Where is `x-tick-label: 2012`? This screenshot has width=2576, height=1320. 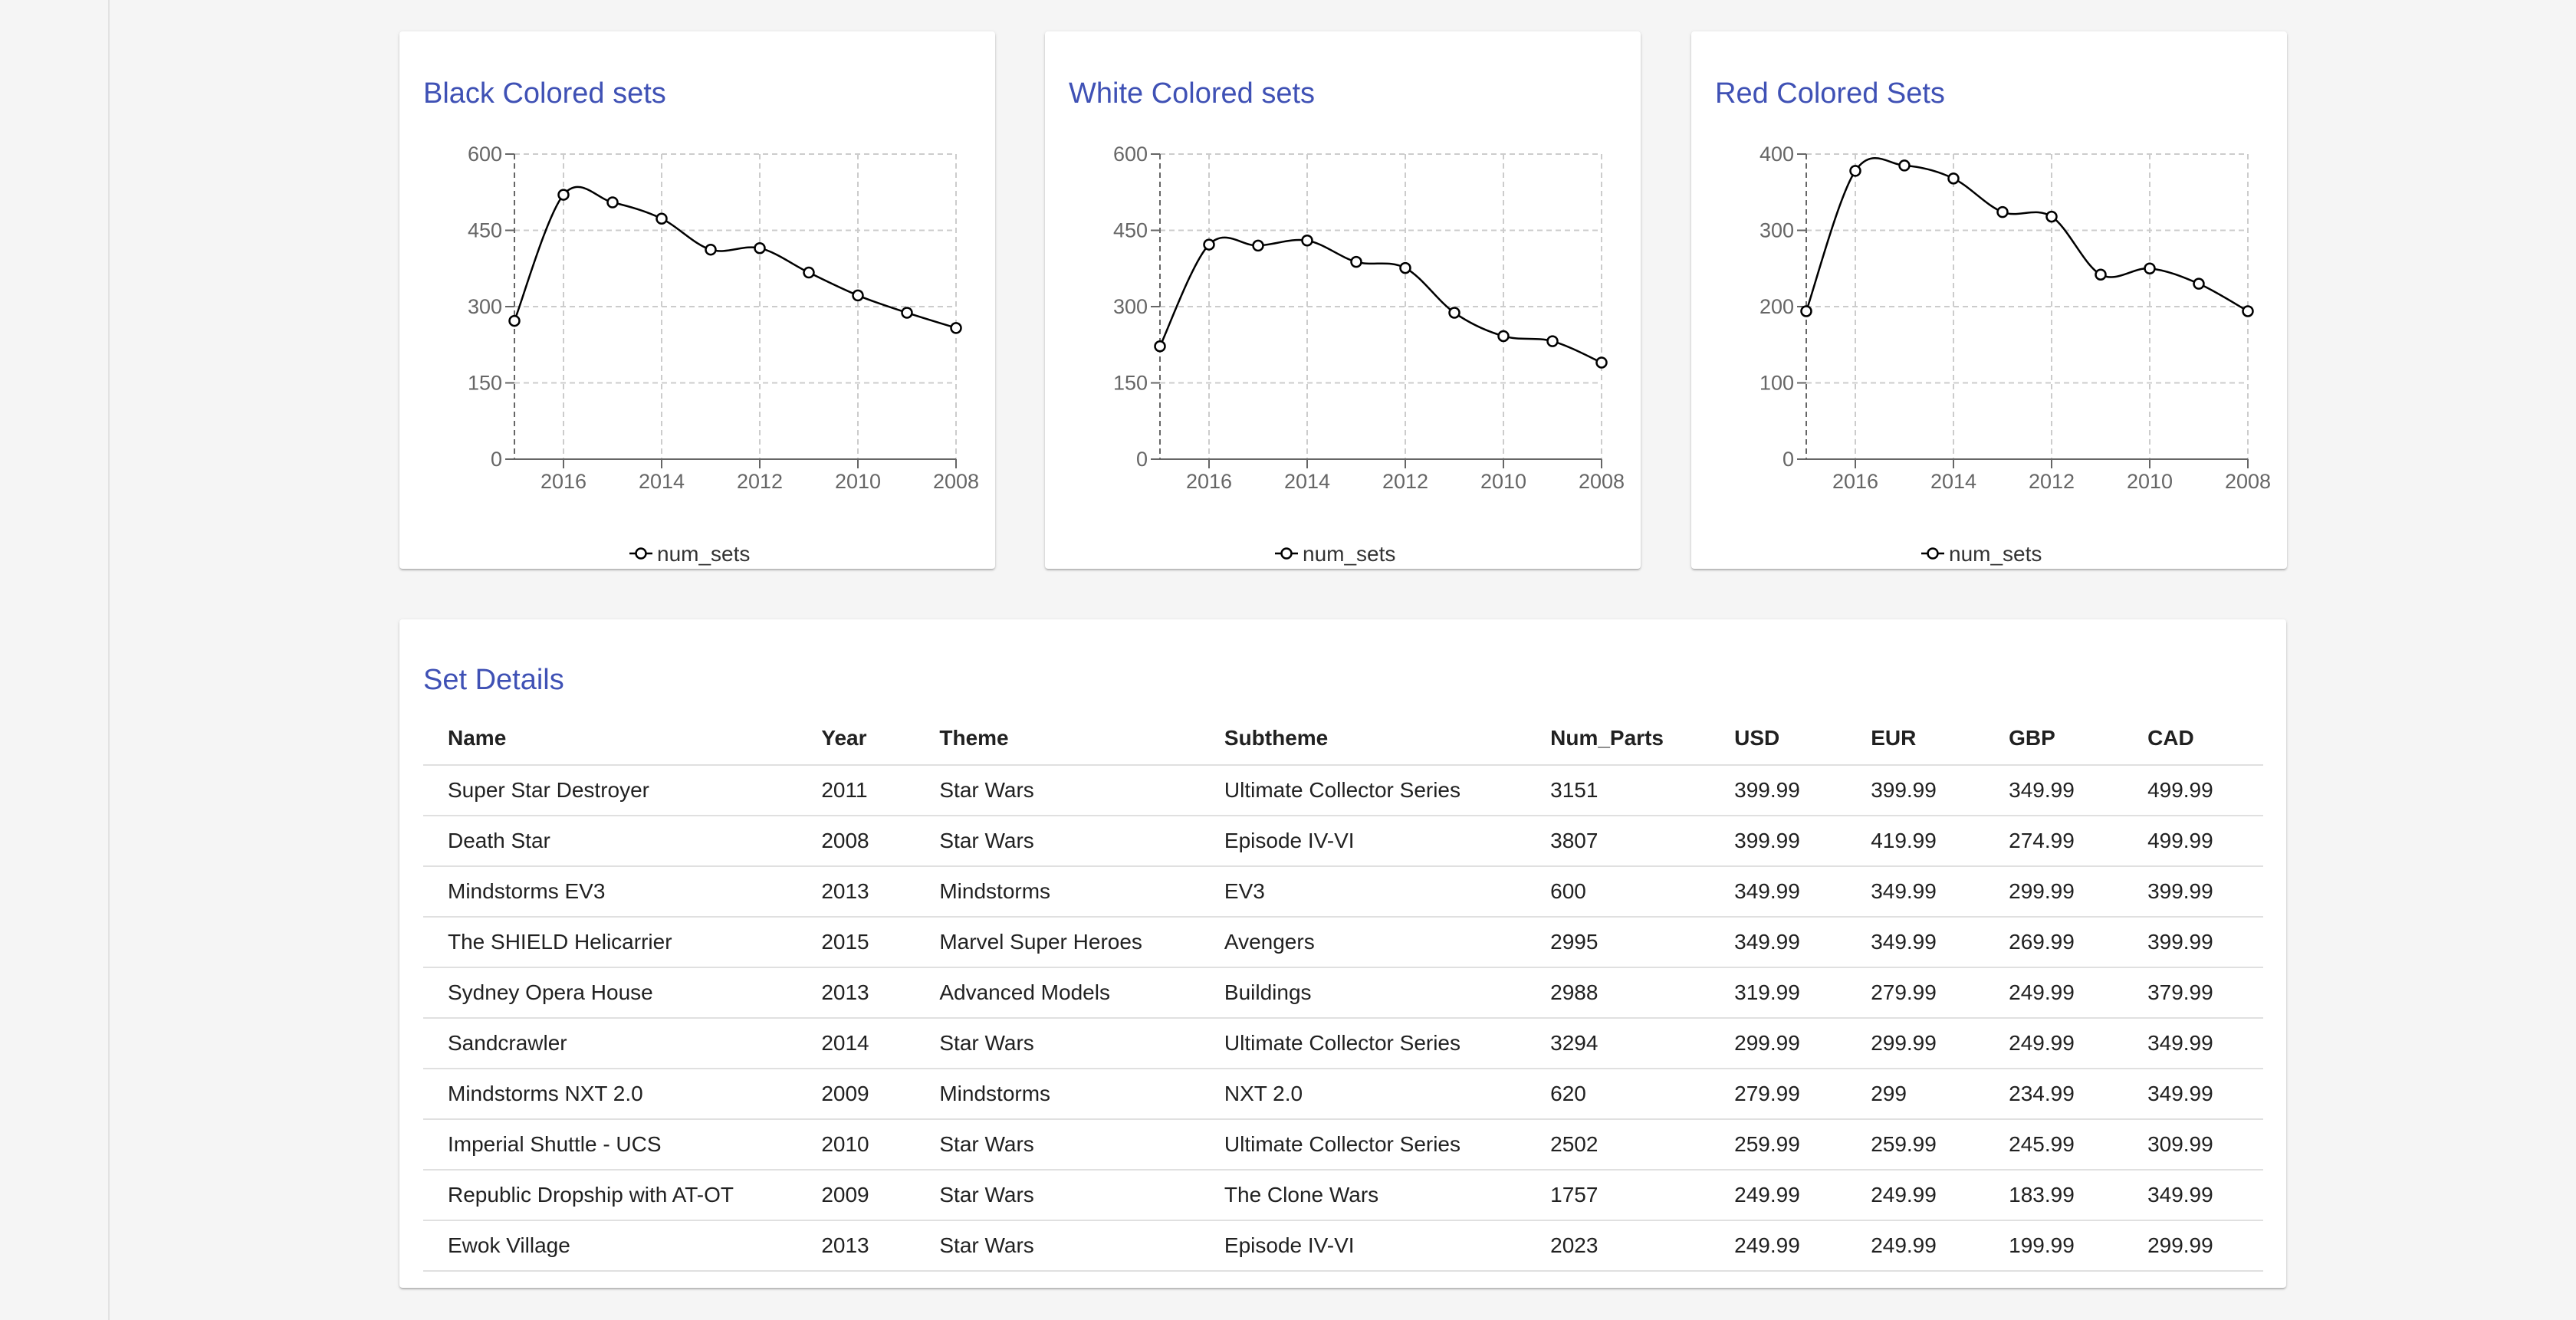
x-tick-label: 2012 is located at coordinates (1405, 481).